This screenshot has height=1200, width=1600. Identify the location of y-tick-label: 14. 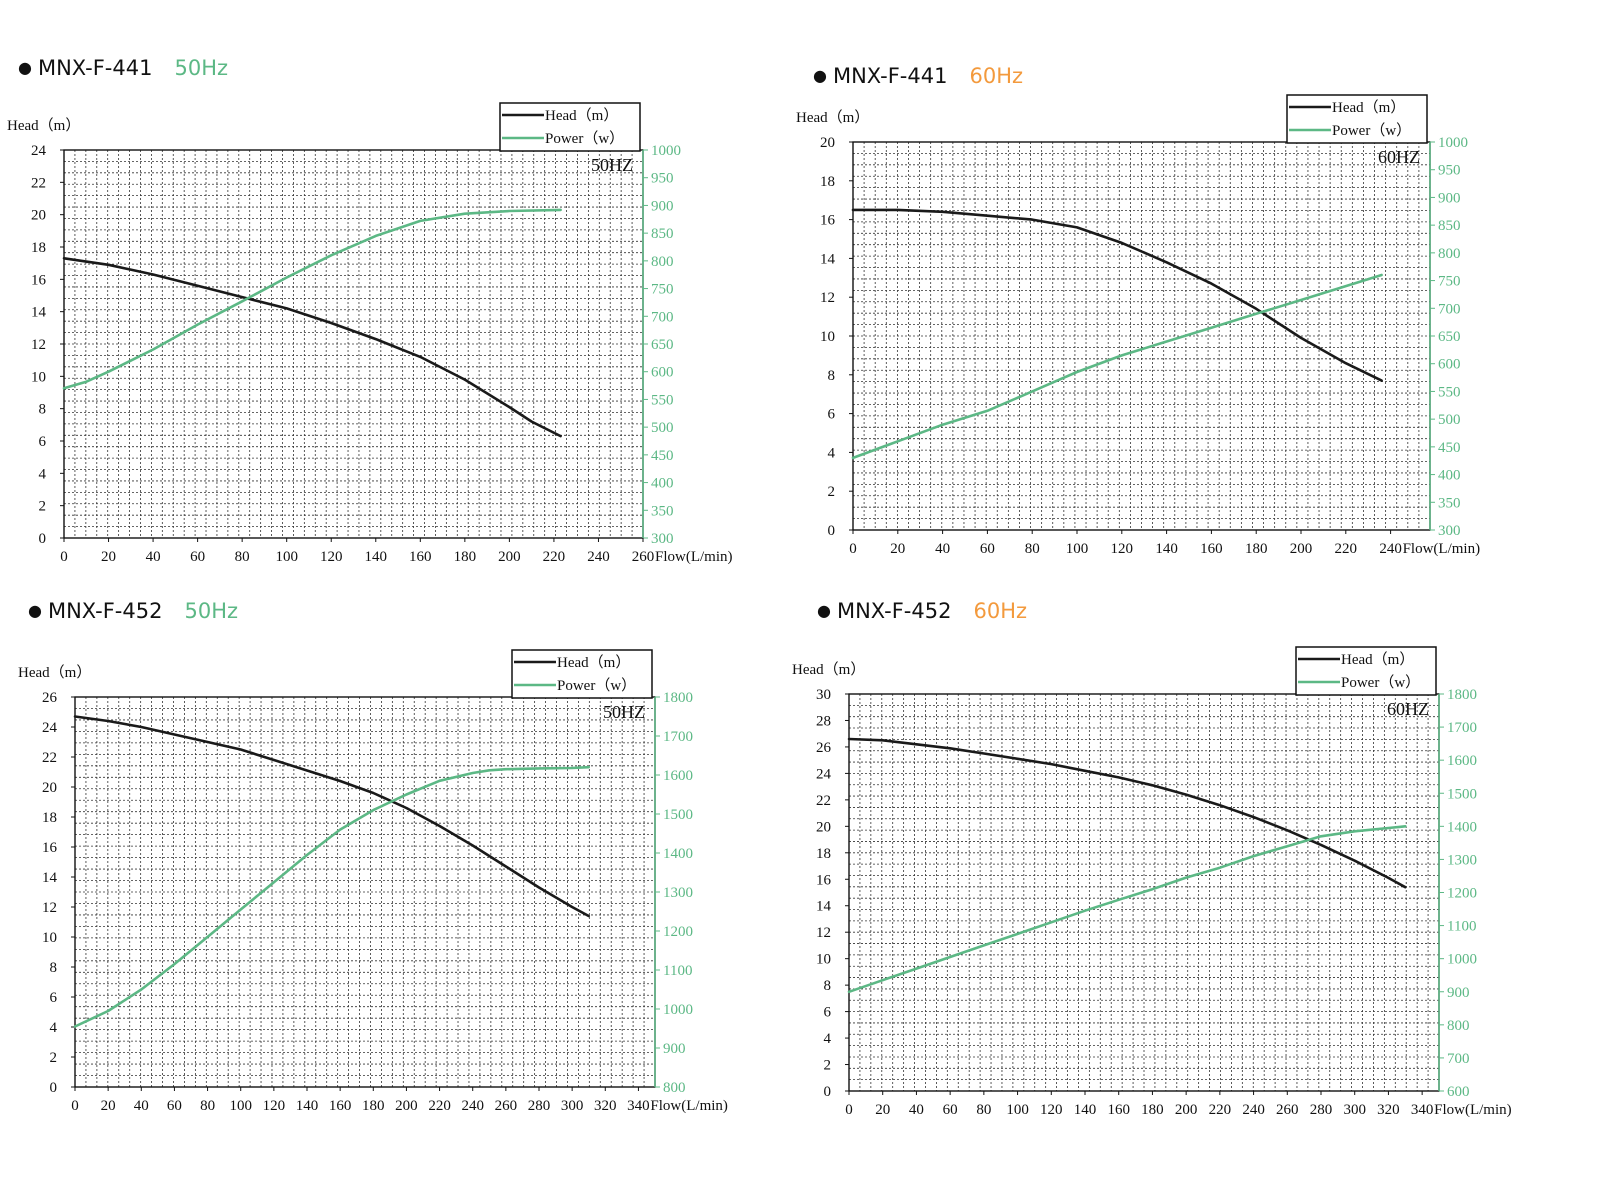
(39, 313).